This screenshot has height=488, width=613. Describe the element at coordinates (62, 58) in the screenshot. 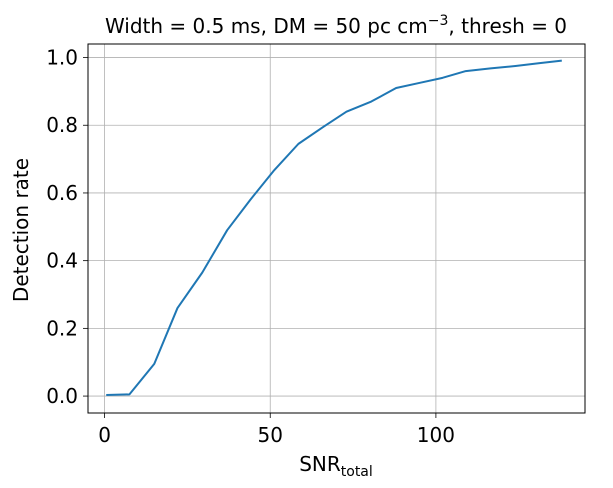

I see `y-tick-label: 1.0` at that location.